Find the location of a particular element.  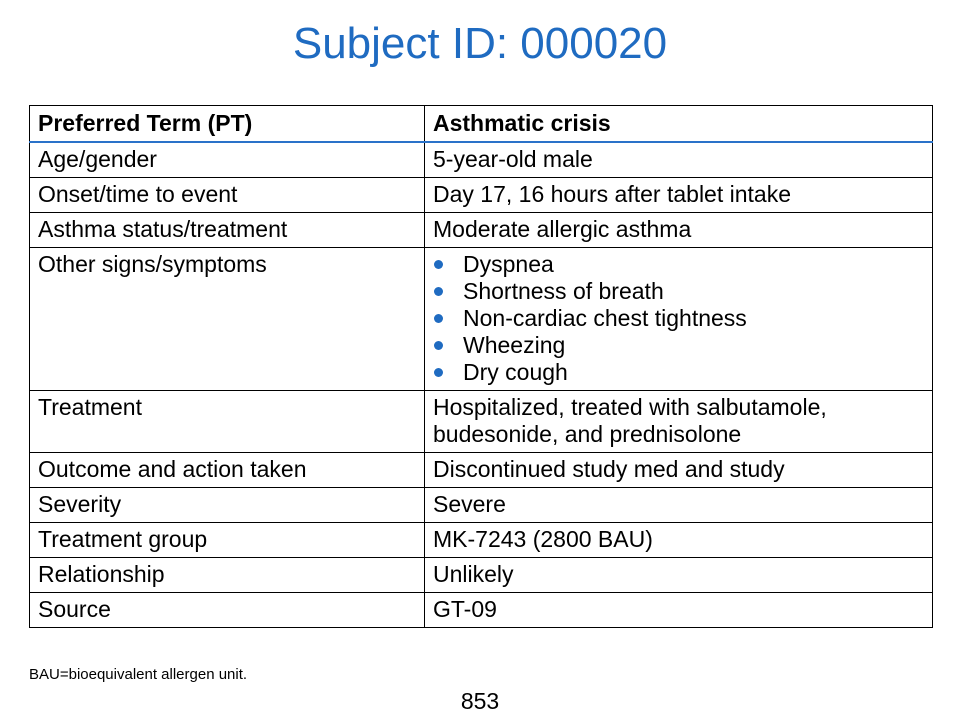

table-row: Source GT-09 is located at coordinates (481, 610).